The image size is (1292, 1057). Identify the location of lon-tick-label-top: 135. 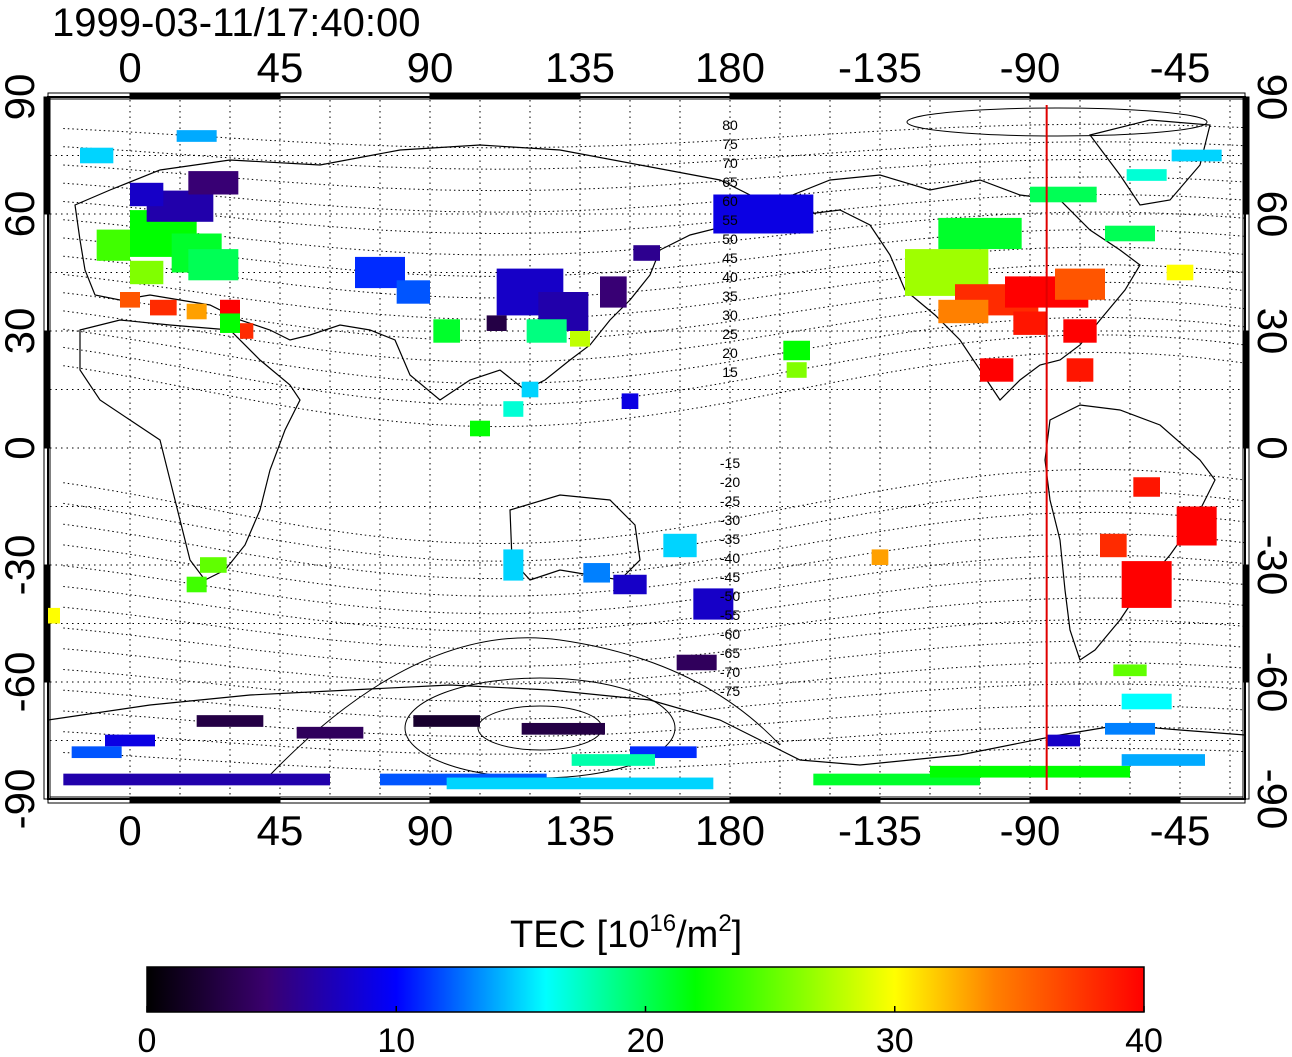
(580, 67).